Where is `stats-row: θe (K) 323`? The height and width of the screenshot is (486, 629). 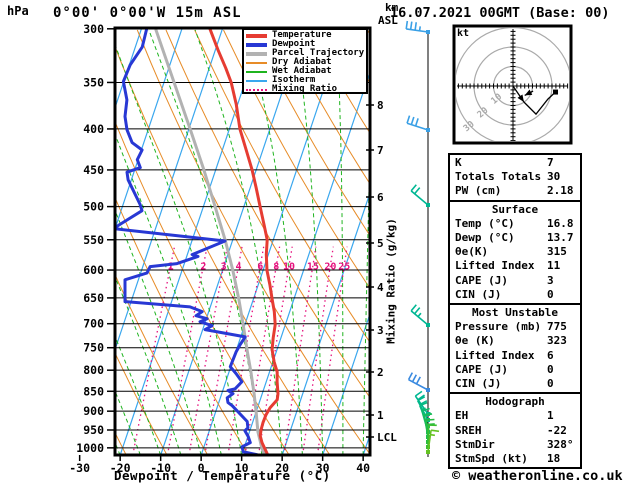
stats-row: θe (K) 323 is located at coordinates (515, 341).